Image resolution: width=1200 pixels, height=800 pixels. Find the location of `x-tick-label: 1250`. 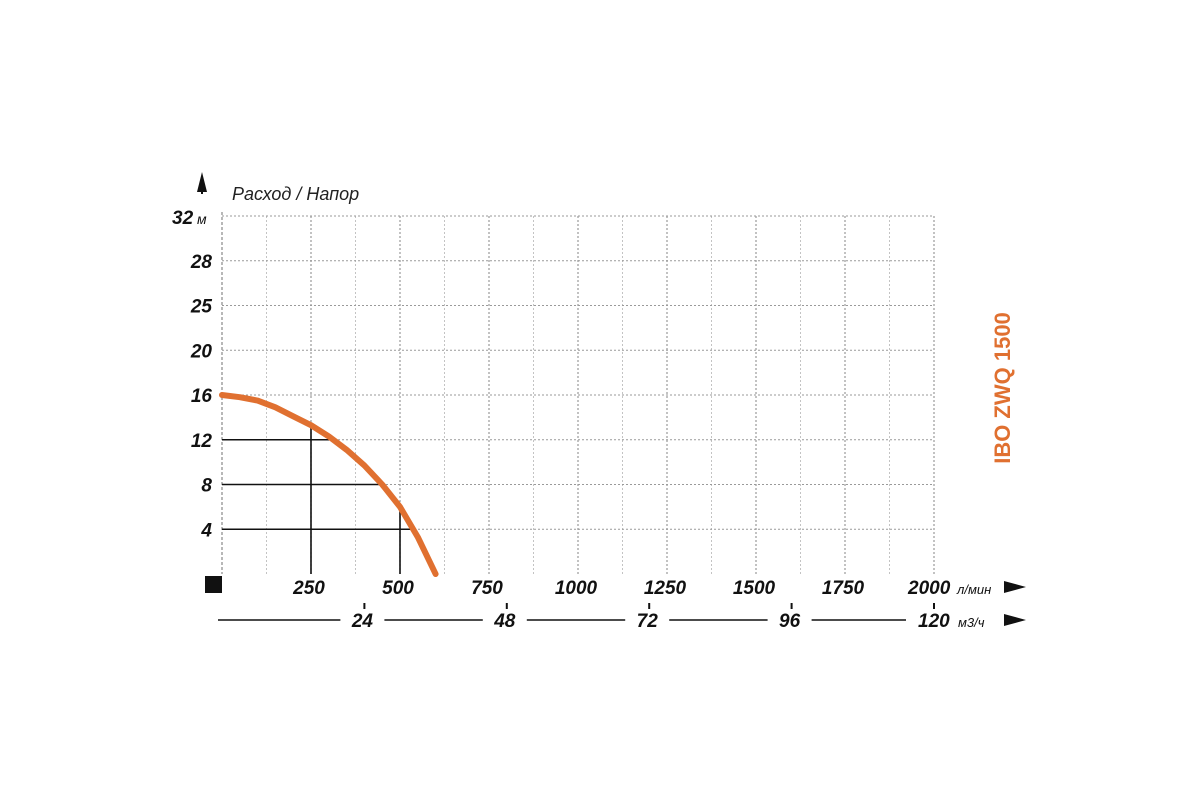

x-tick-label: 1250 is located at coordinates (665, 588).